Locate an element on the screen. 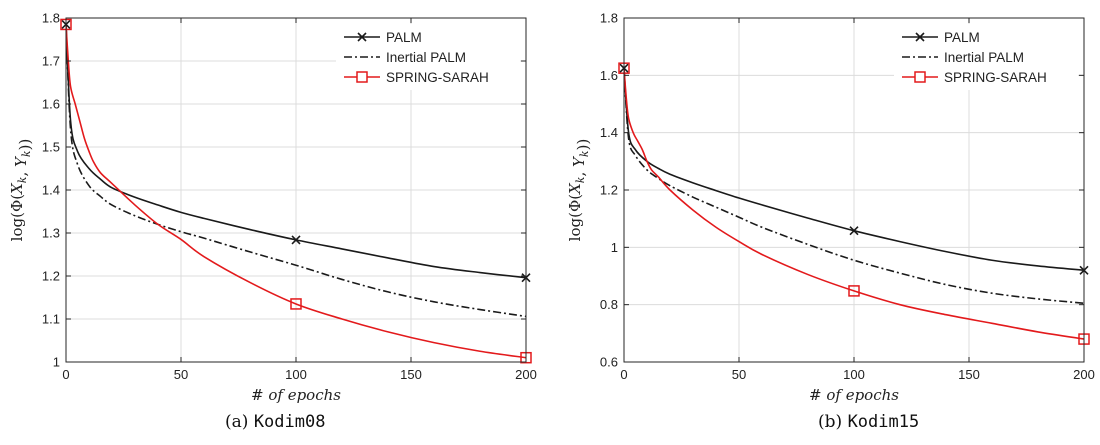 Image resolution: width=1100 pixels, height=445 pixels. y-tick-label-1: 1.1 is located at coordinates (51, 319).